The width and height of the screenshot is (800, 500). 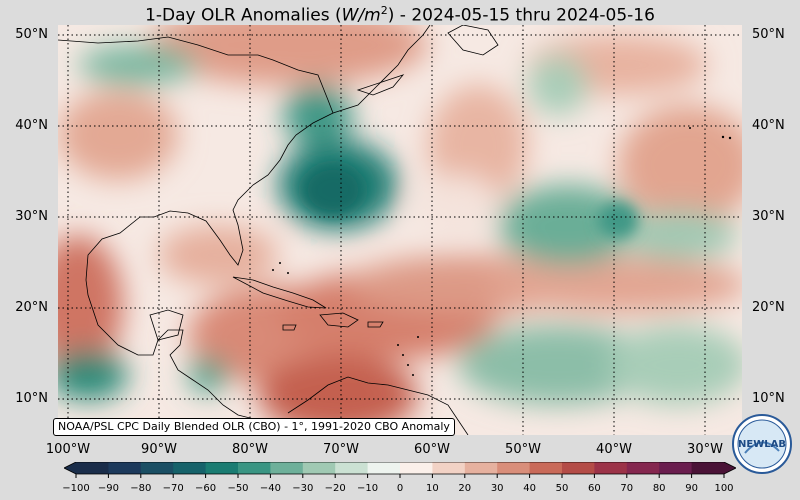 What do you see at coordinates (659, 488) in the screenshot?
I see `colorbar-tick-label: 80` at bounding box center [659, 488].